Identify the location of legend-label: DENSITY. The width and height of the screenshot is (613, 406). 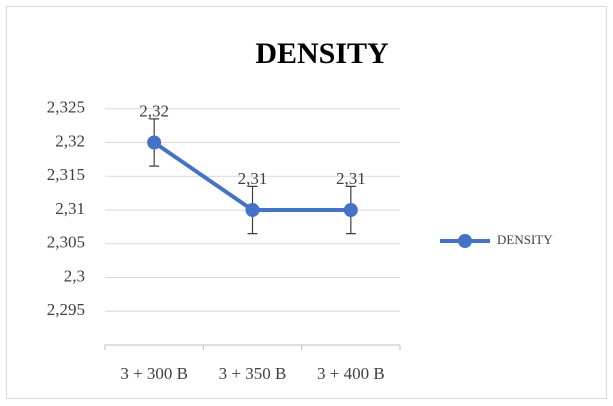
(525, 239).